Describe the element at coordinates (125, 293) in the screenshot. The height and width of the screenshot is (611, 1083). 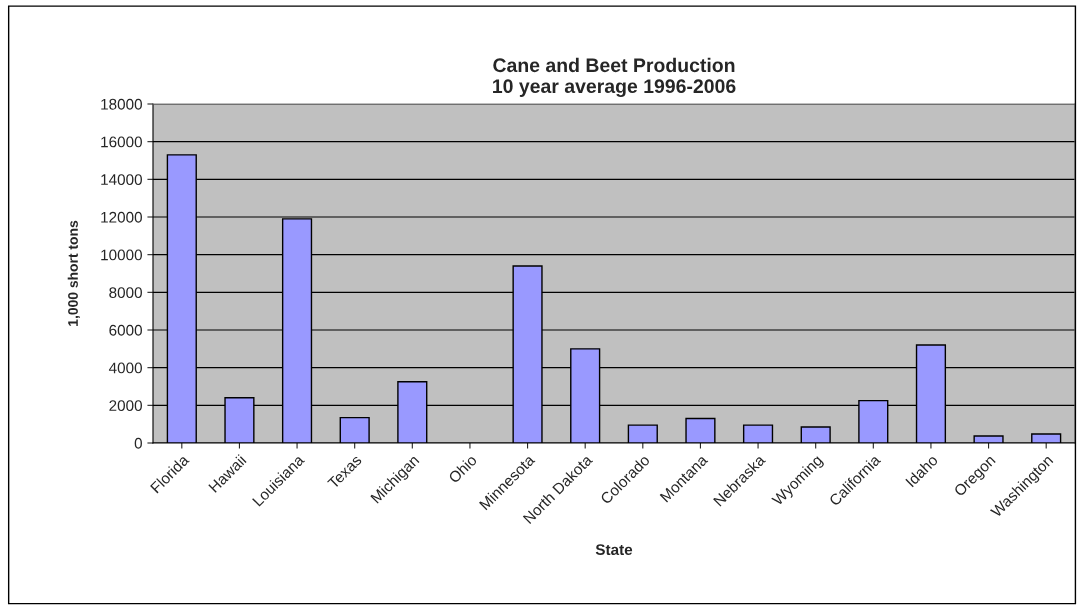
I see `y-tick-label: 8000` at that location.